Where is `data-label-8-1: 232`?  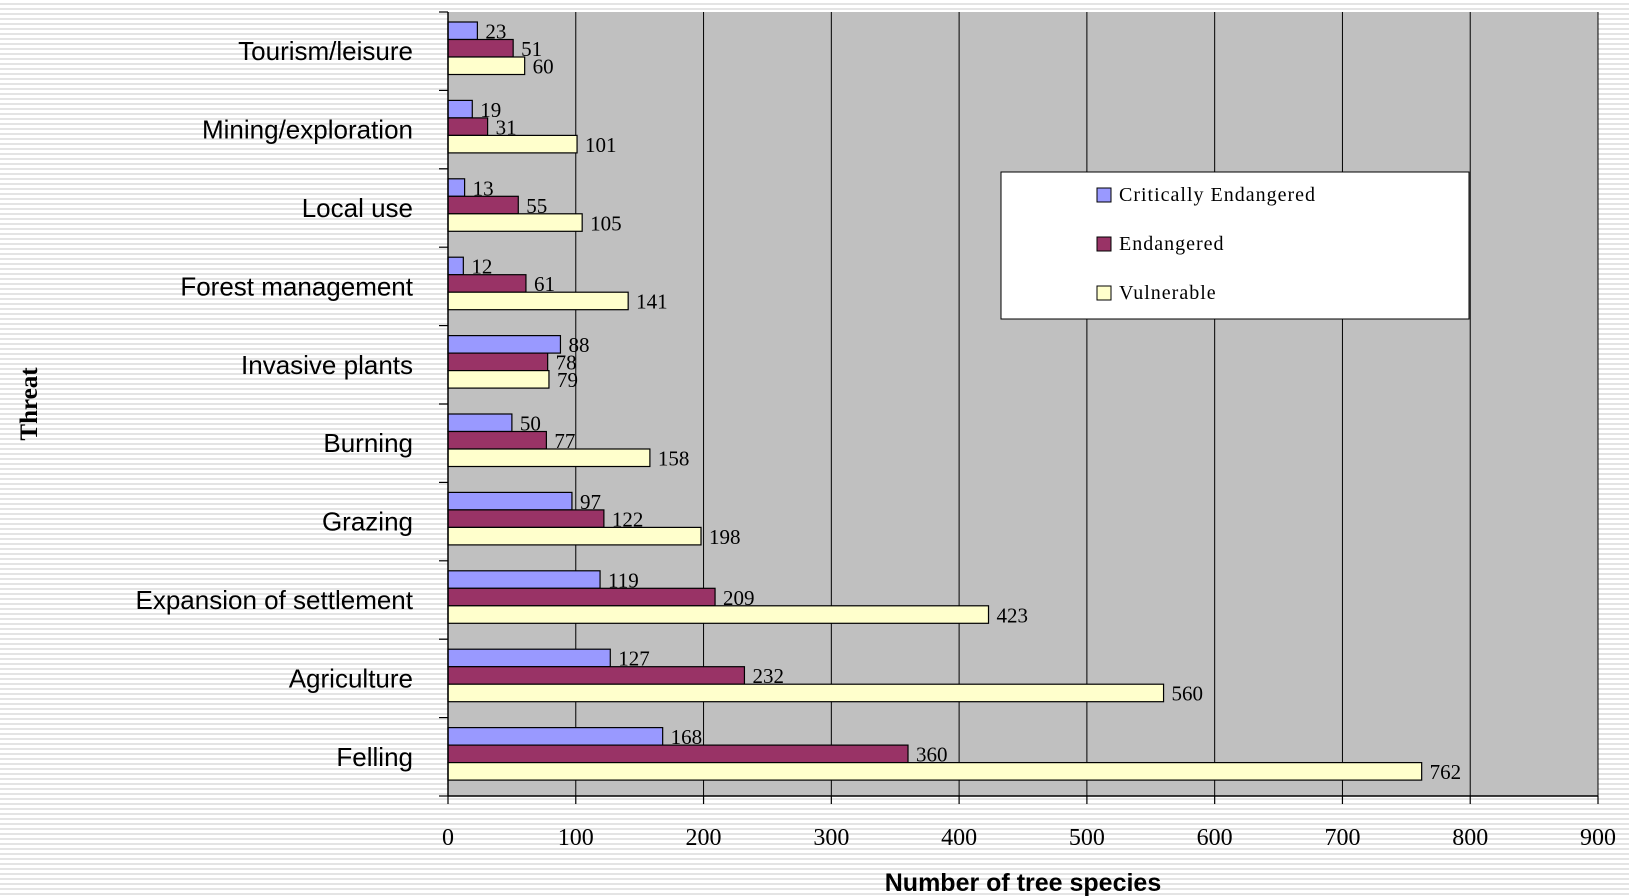 data-label-8-1: 232 is located at coordinates (768, 676).